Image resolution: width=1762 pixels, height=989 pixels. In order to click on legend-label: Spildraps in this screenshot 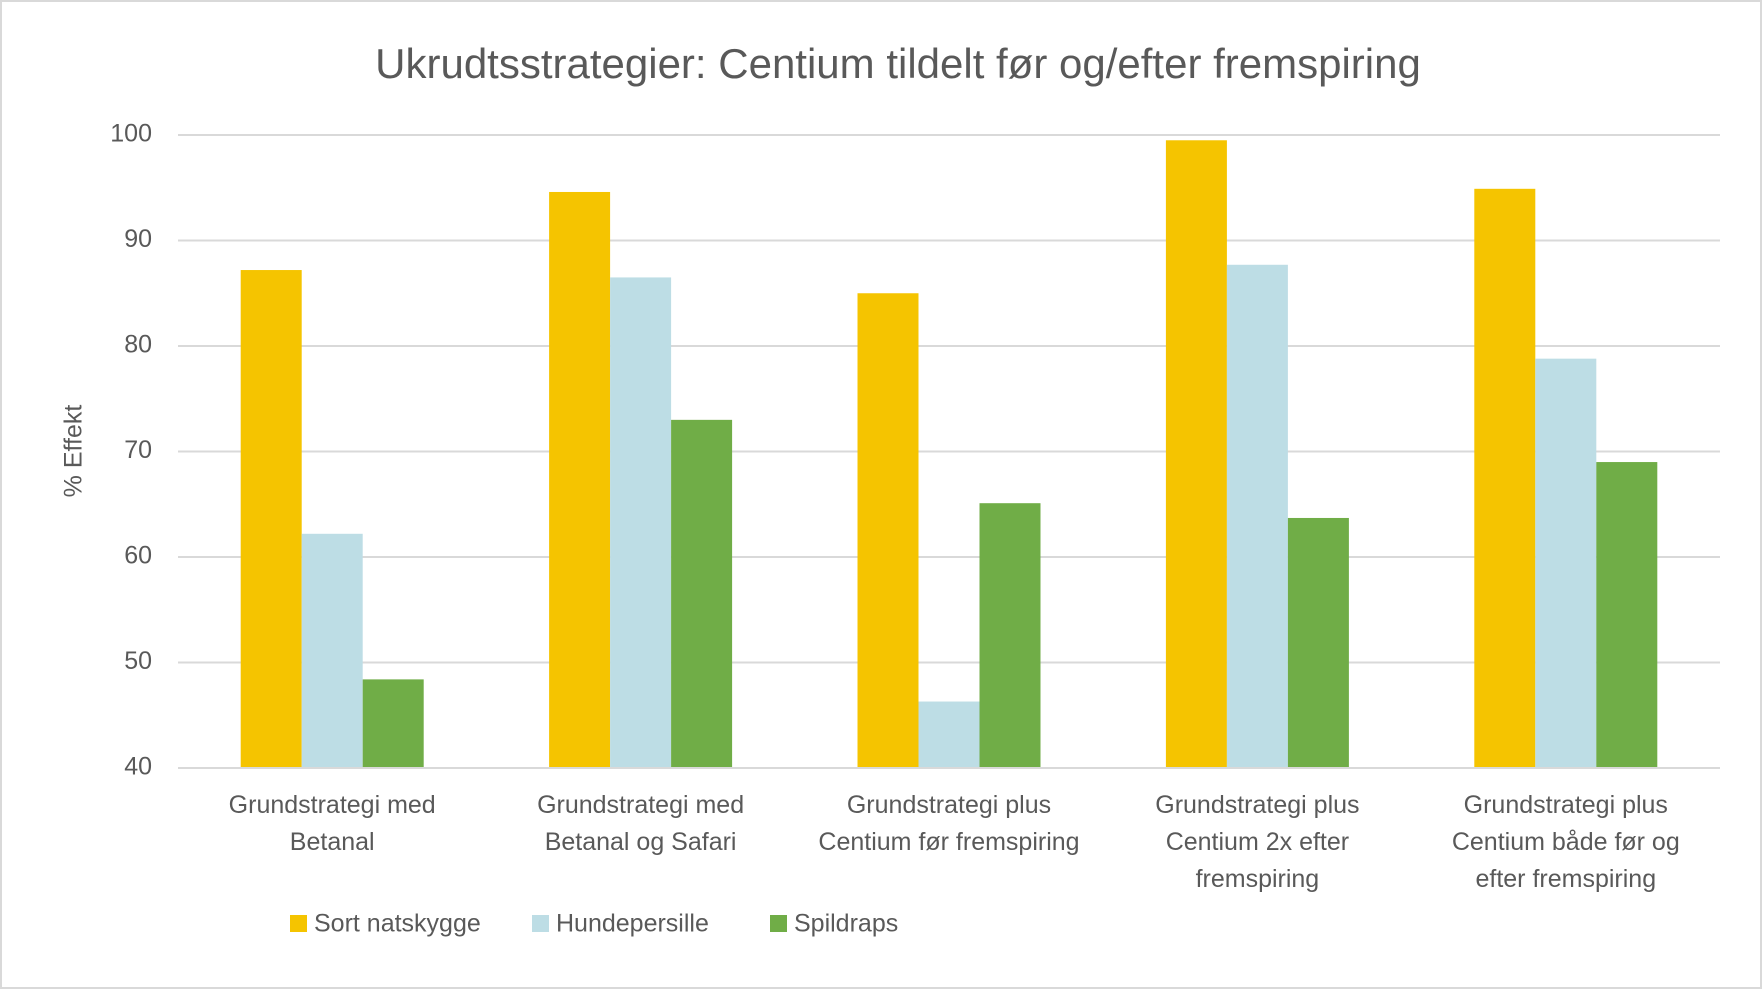, I will do `click(846, 924)`.